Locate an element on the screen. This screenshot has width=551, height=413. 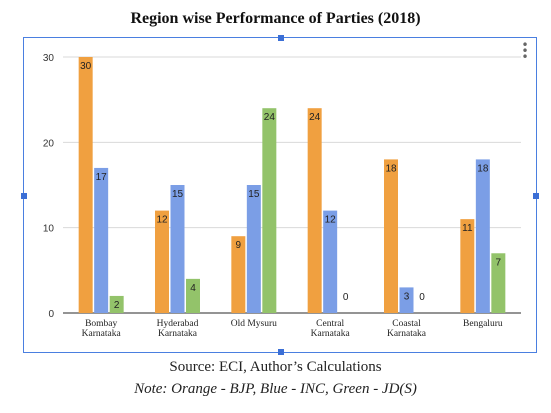
data-label: 2 is located at coordinates (117, 305).